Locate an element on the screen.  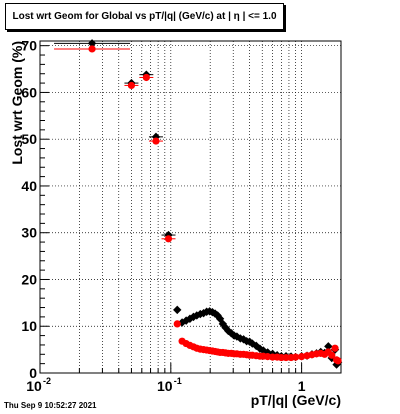
x-tick-exponent: -1 is located at coordinates (178, 381).